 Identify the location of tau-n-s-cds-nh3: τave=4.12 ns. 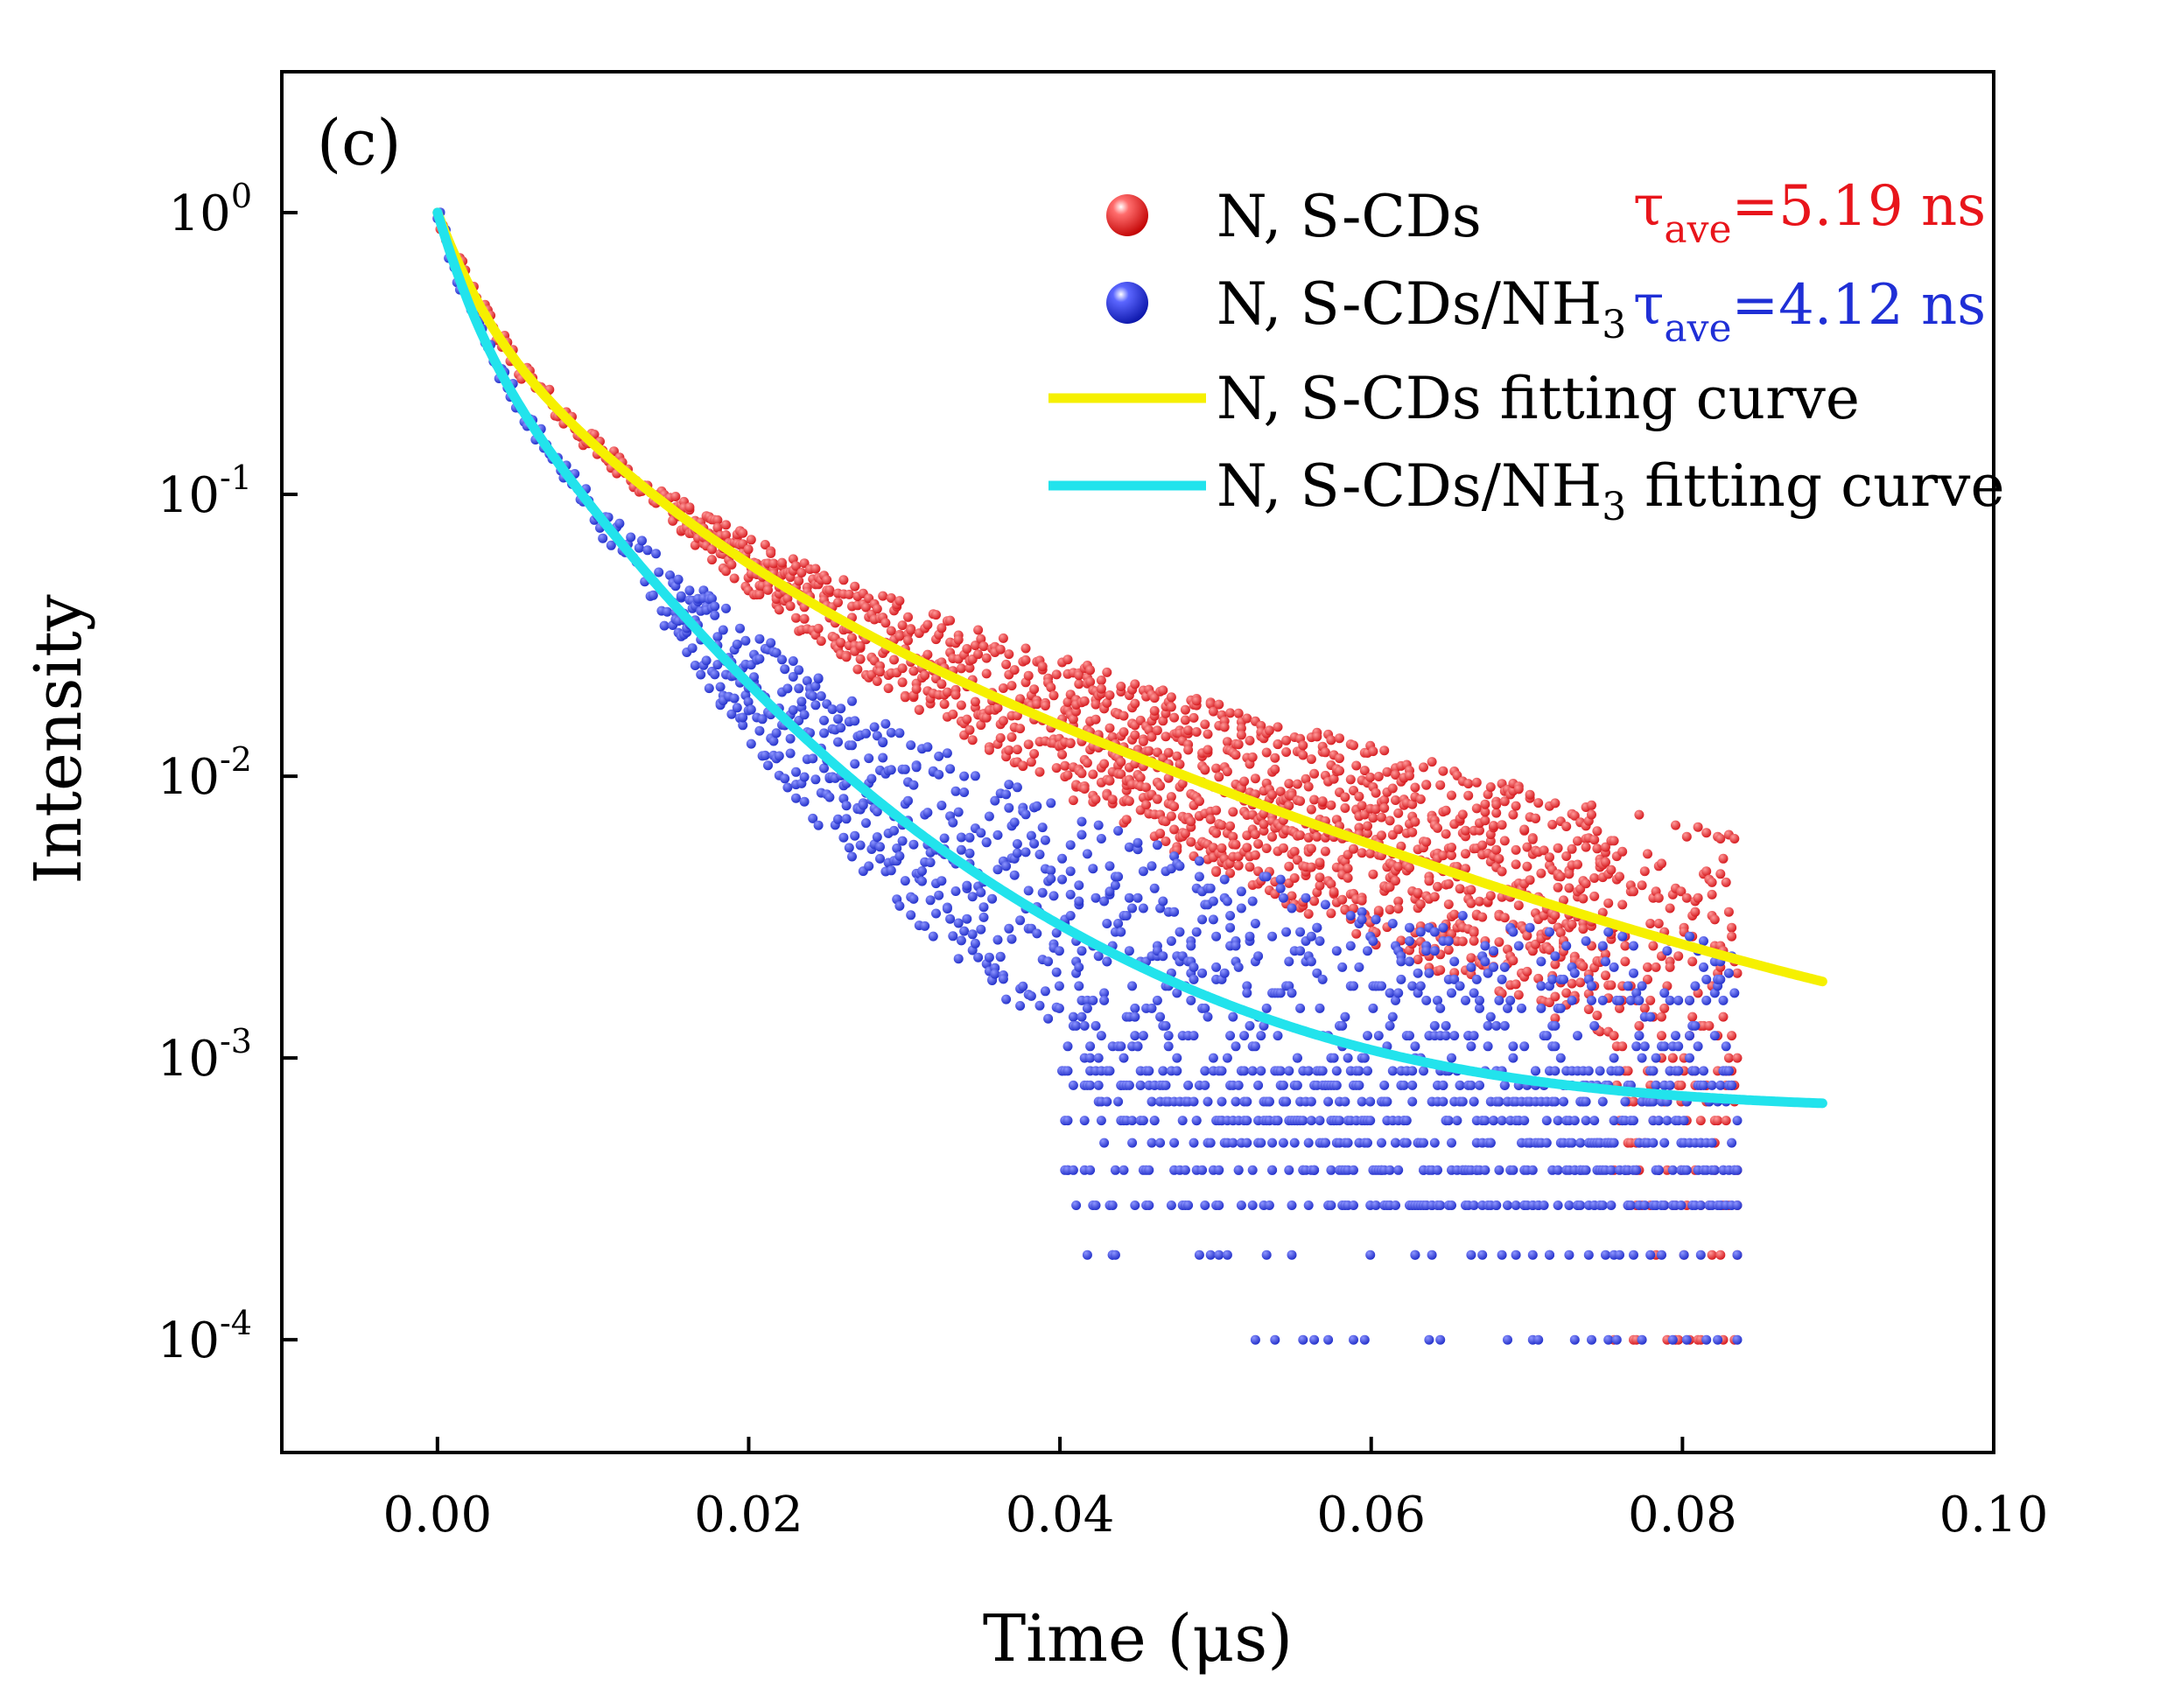
(1809, 312).